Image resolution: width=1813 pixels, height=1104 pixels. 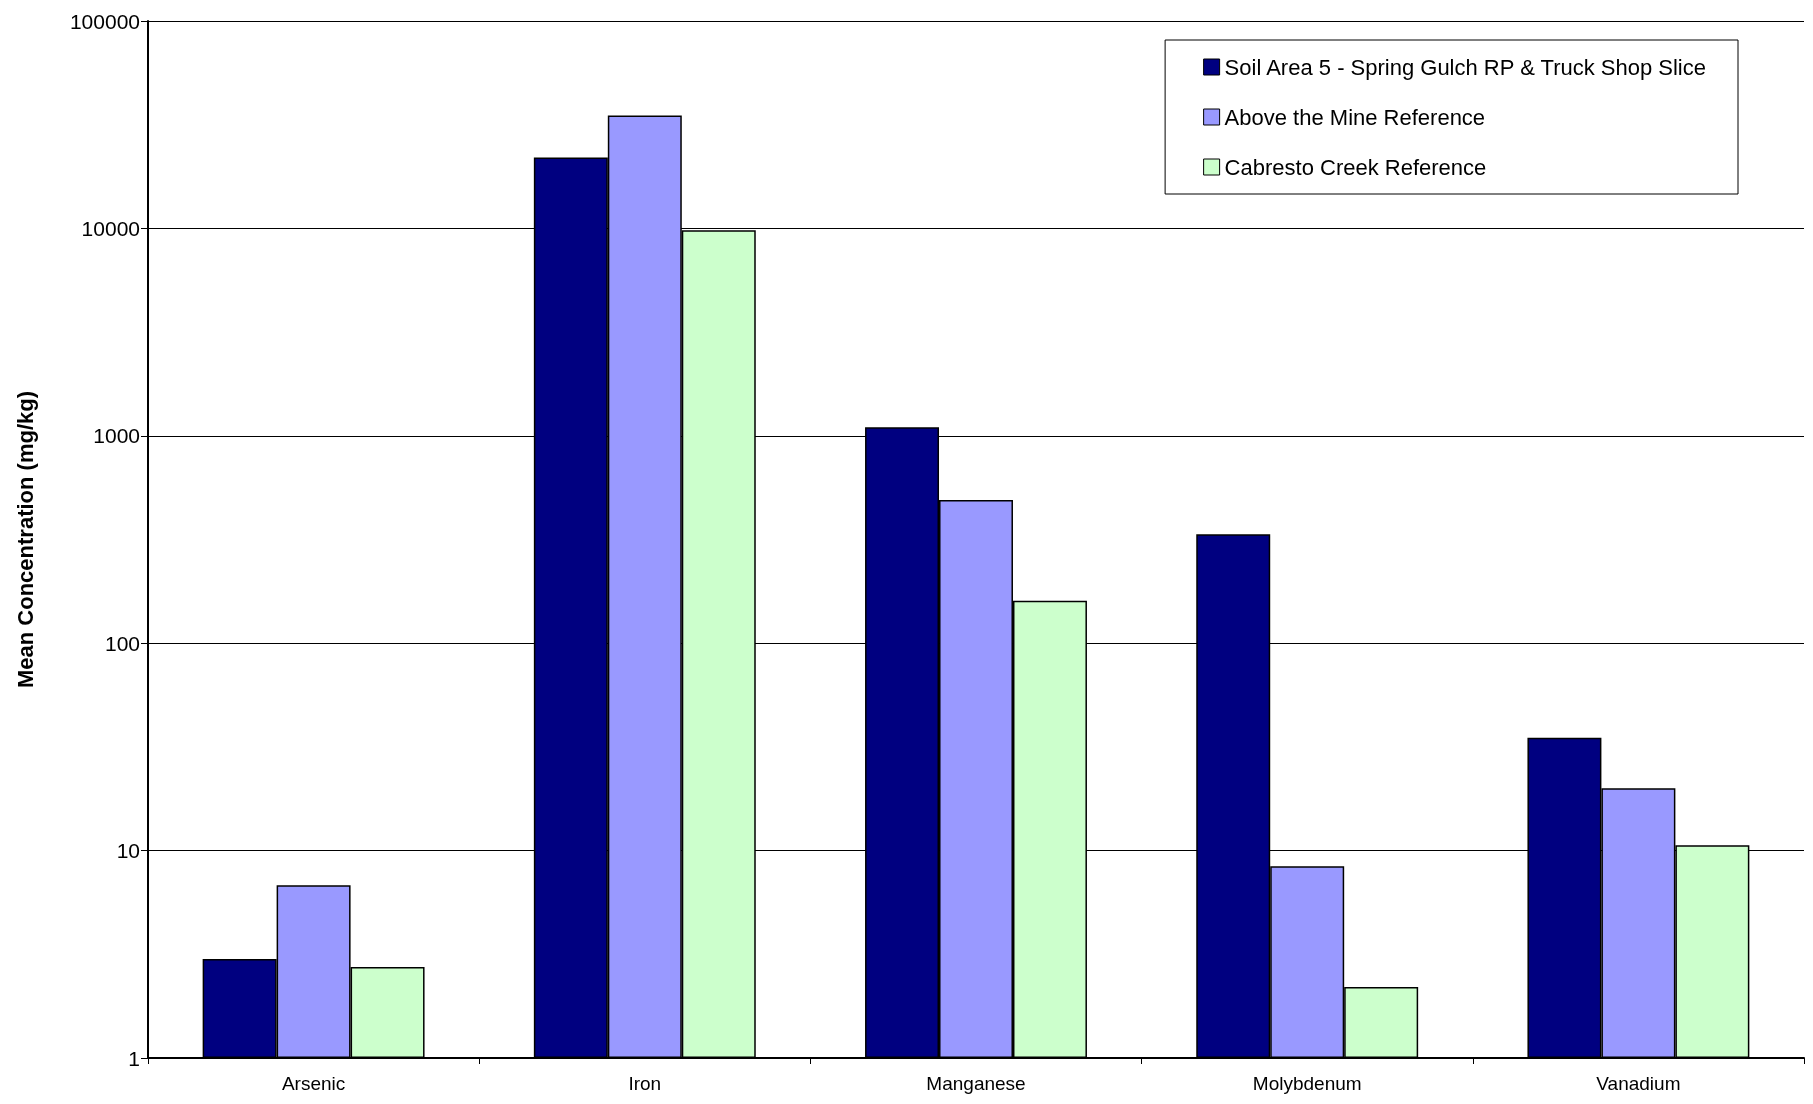 What do you see at coordinates (104, 21) in the screenshot?
I see `y-tick-label: 100000` at bounding box center [104, 21].